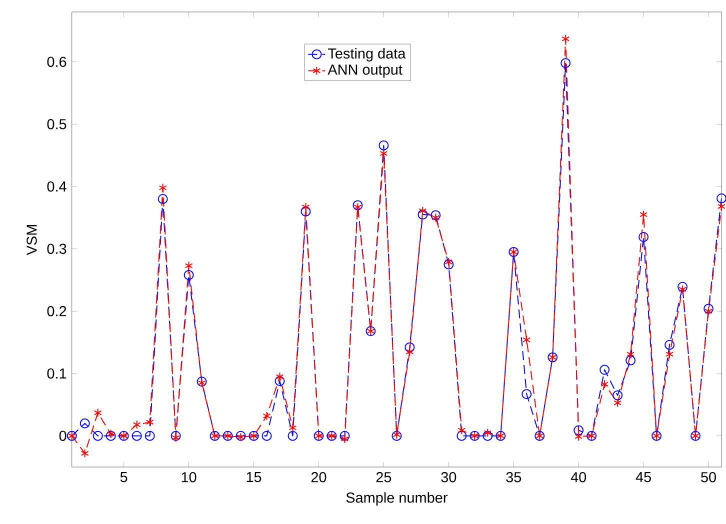 Image resolution: width=726 pixels, height=524 pixels. I want to click on y-tick-label: 0, so click(62, 436).